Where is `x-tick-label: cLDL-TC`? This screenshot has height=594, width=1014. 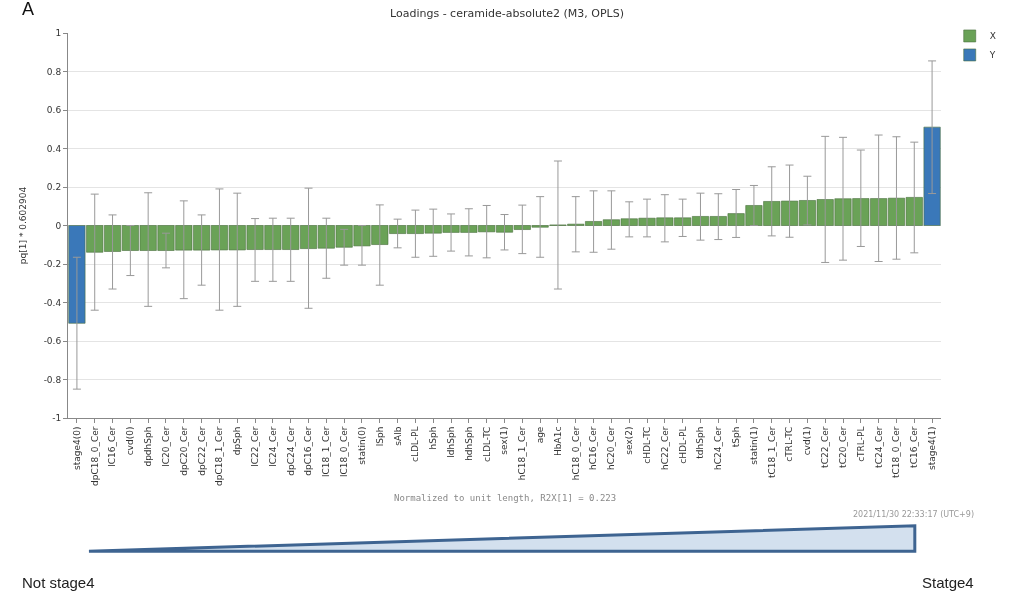
x-tick-label: cLDL-TC is located at coordinates (486, 444).